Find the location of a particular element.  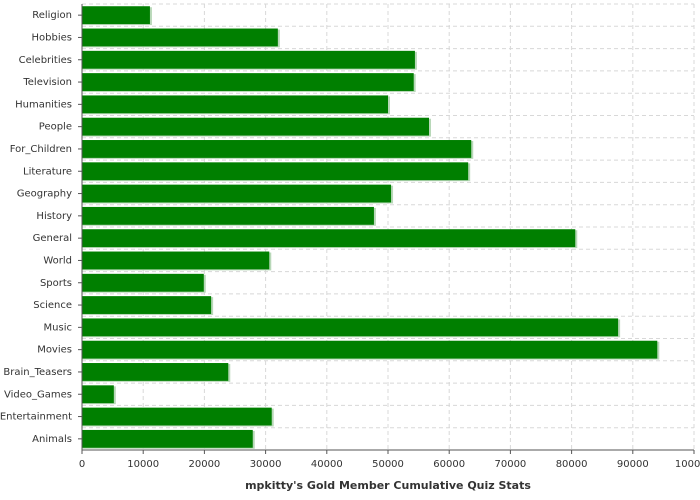

y-tick-label: Celebrities is located at coordinates (45, 60).